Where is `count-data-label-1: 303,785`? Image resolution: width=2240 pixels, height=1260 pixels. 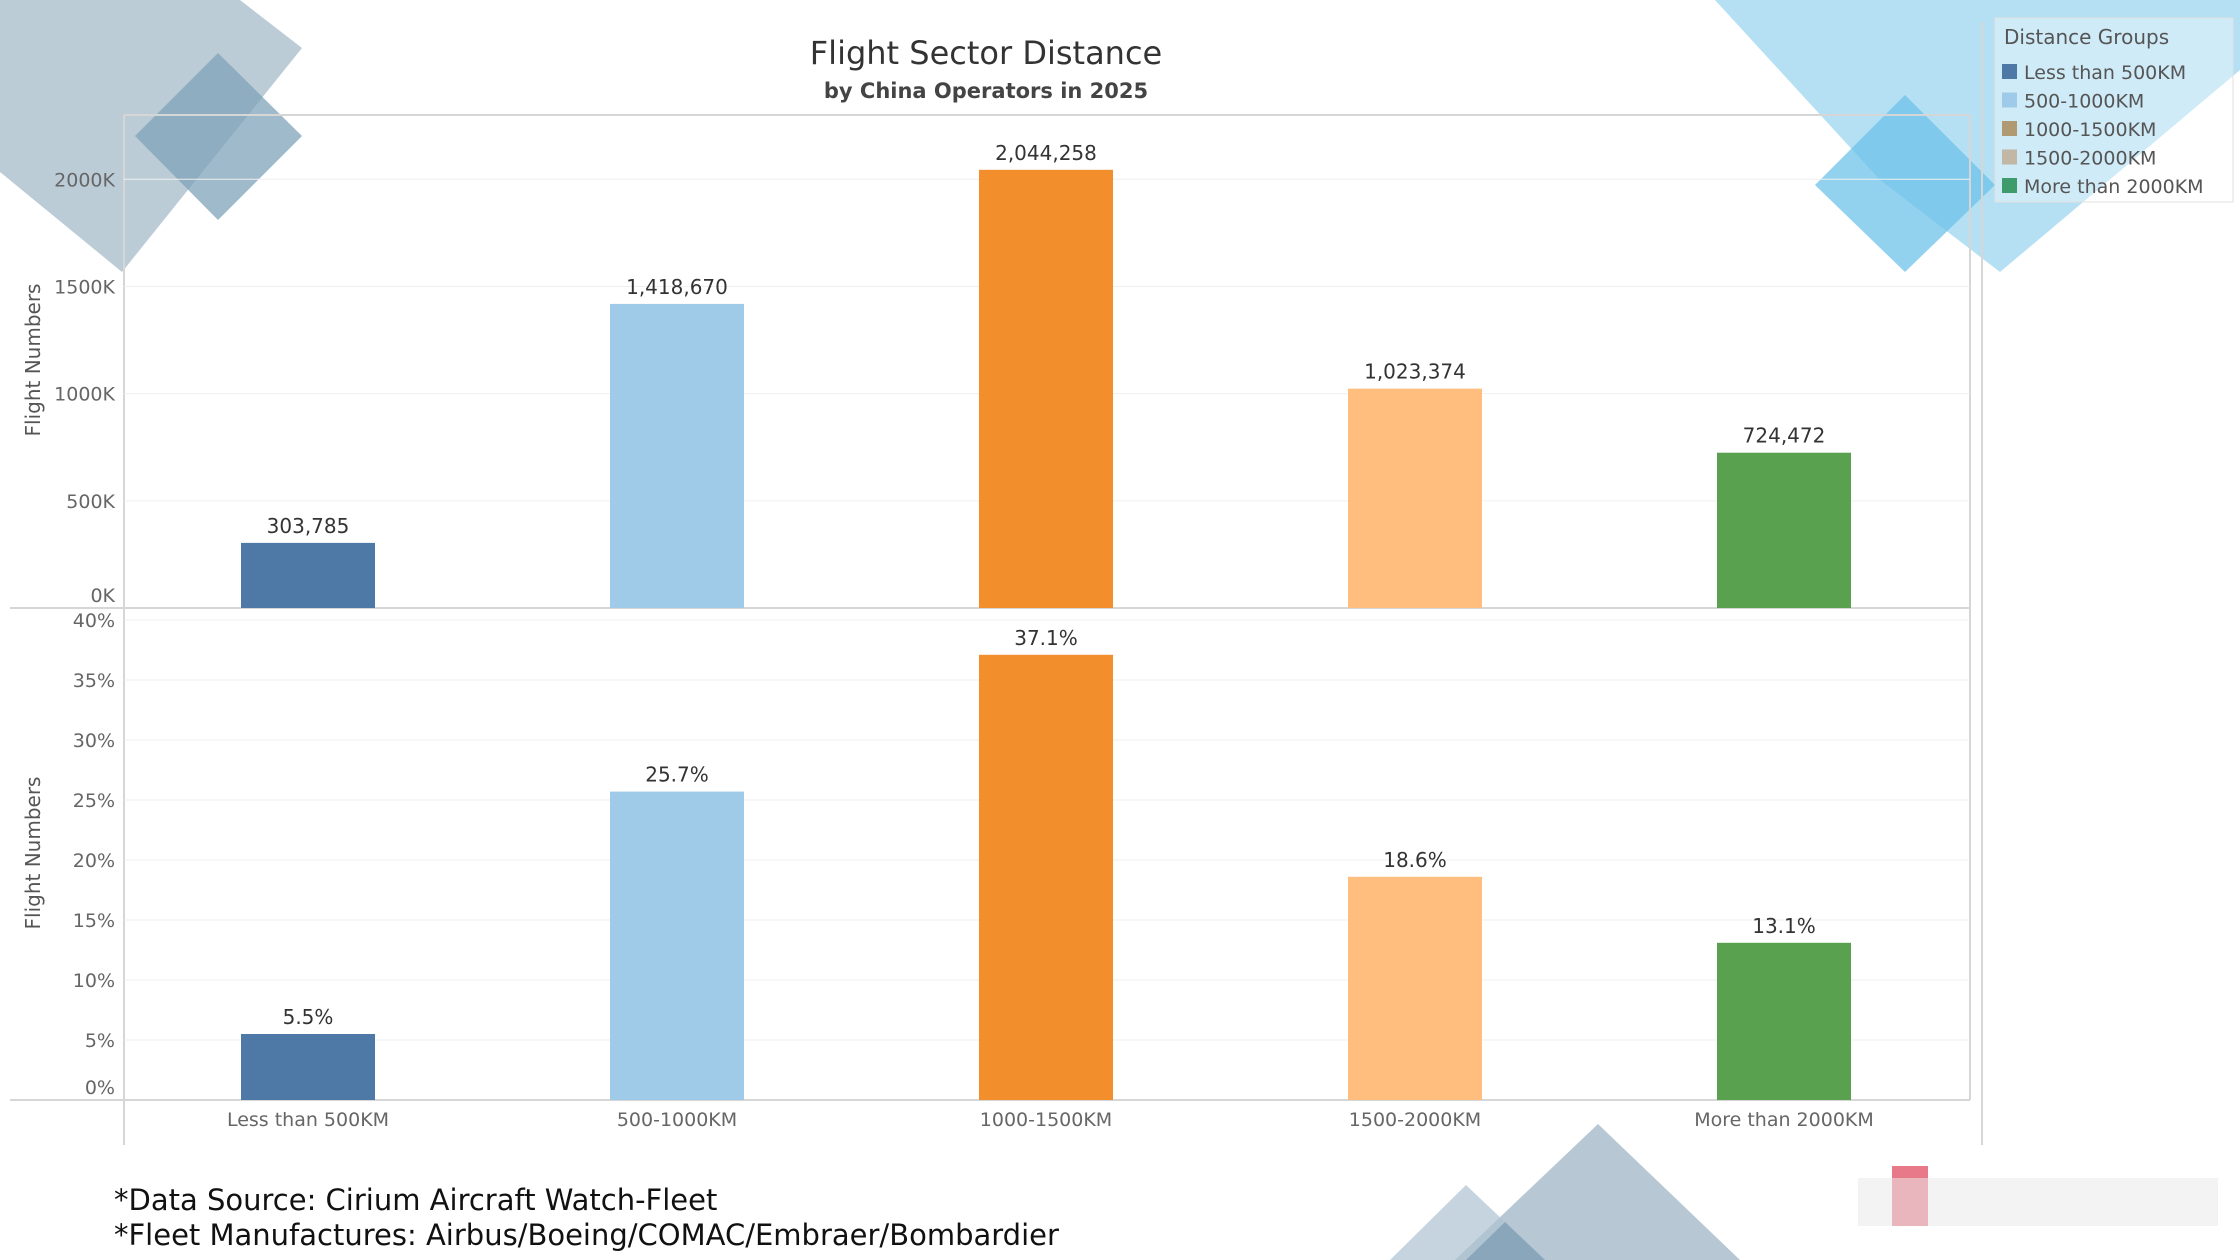 count-data-label-1: 303,785 is located at coordinates (308, 526).